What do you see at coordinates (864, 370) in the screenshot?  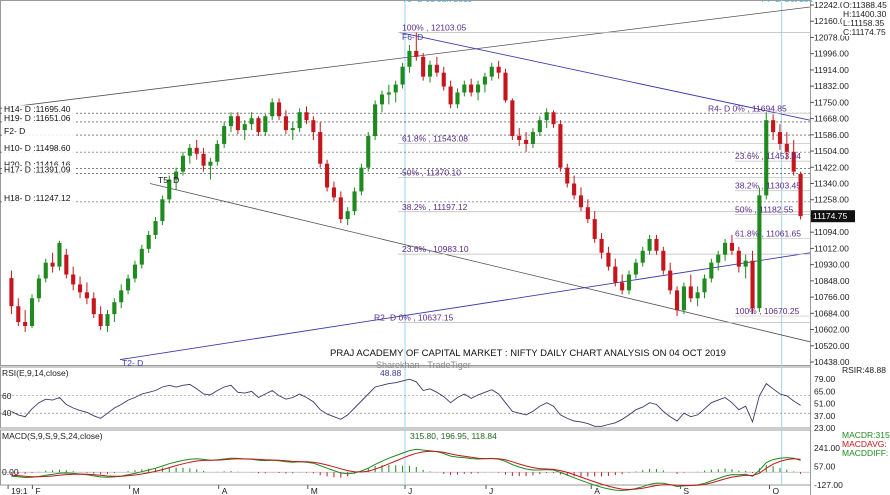 I see `rsi-right-label: RSIR:48.88` at bounding box center [864, 370].